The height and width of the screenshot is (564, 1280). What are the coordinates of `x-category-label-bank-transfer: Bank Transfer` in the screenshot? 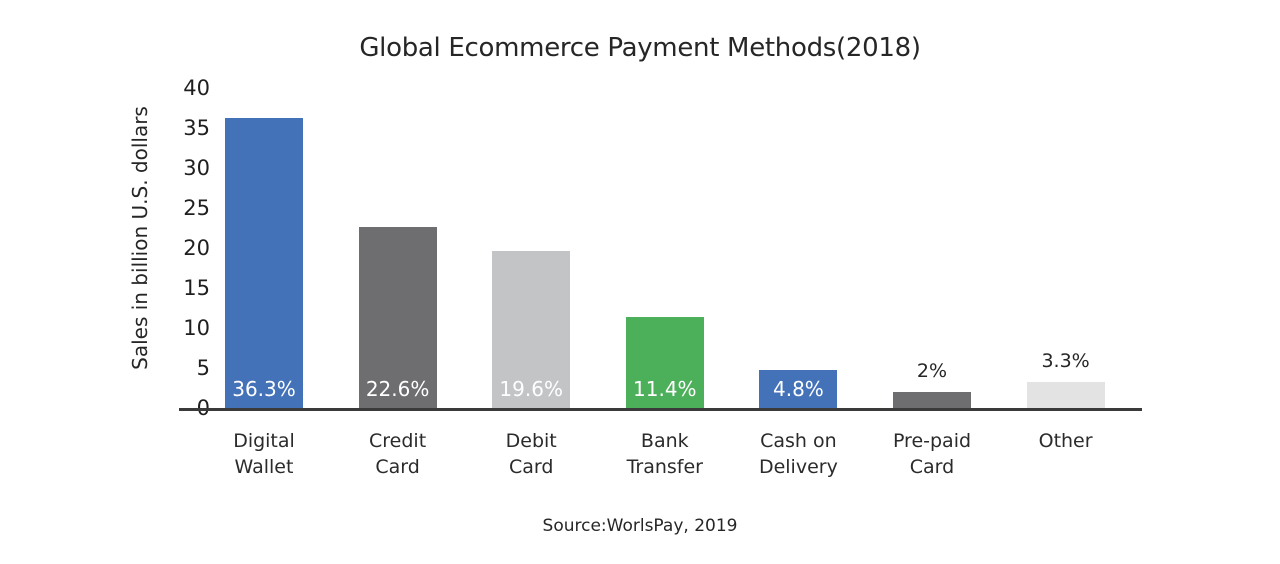 It's located at (664, 454).